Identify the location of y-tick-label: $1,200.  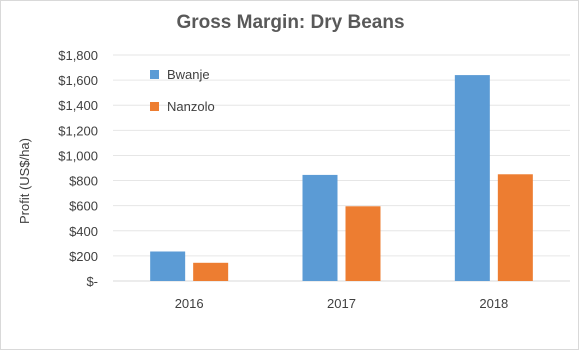
(78, 130).